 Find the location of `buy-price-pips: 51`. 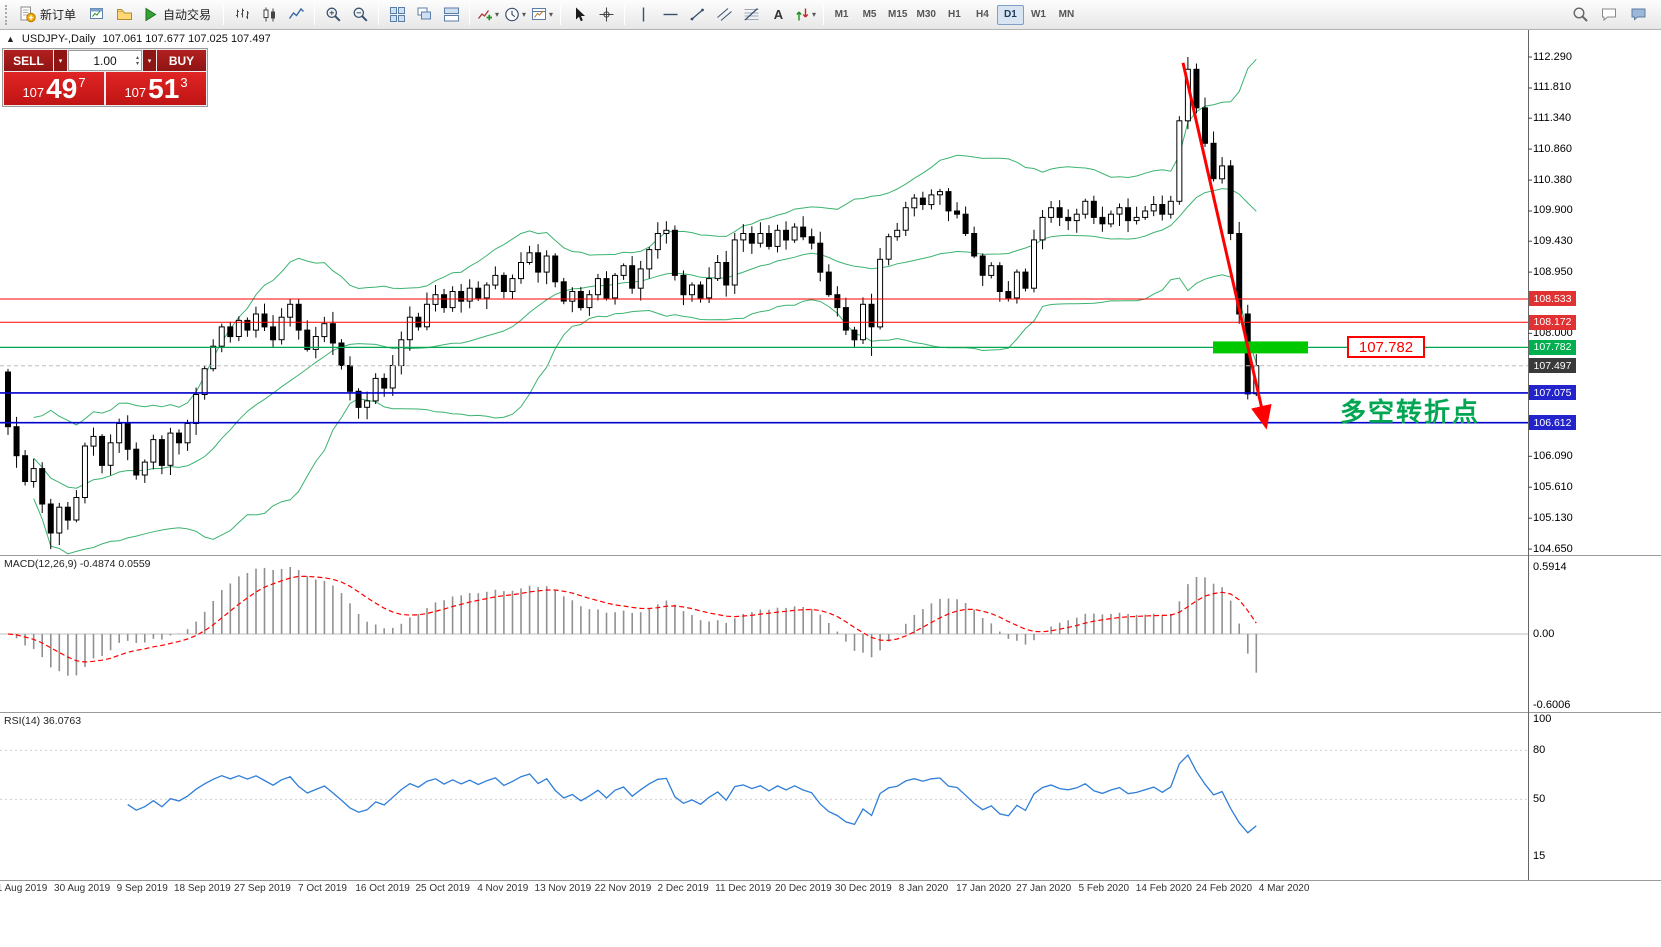

buy-price-pips: 51 is located at coordinates (164, 88).